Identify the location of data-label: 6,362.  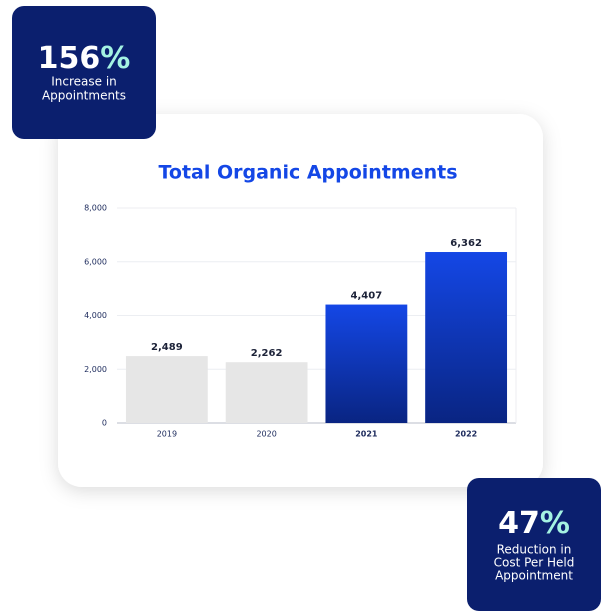
(466, 243).